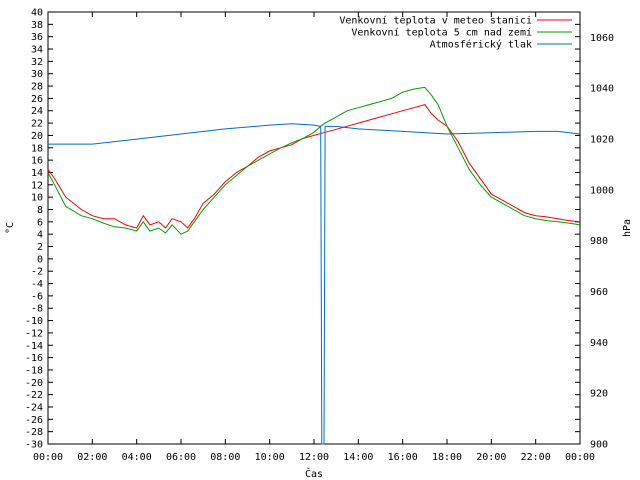 Image resolution: width=640 pixels, height=480 pixels. Describe the element at coordinates (627, 228) in the screenshot. I see `y2-axis-label: hPa` at that location.